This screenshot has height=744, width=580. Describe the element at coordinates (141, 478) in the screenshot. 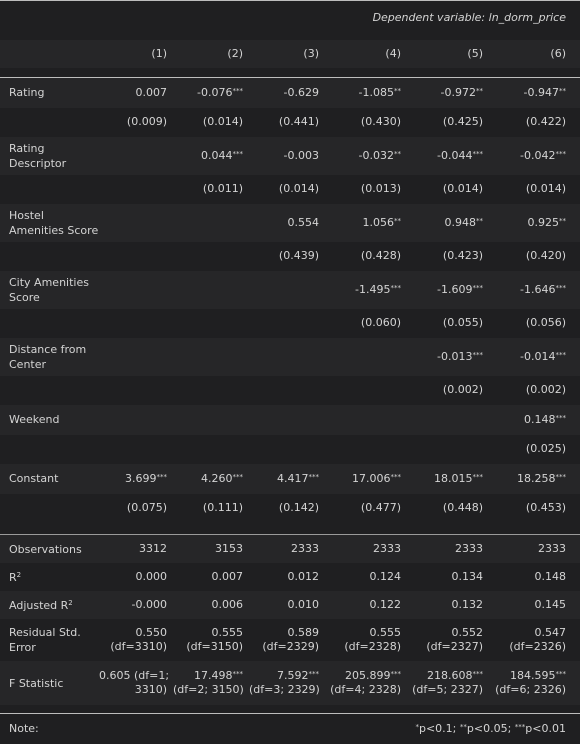

I see `coefficient-value: 3.699` at that location.